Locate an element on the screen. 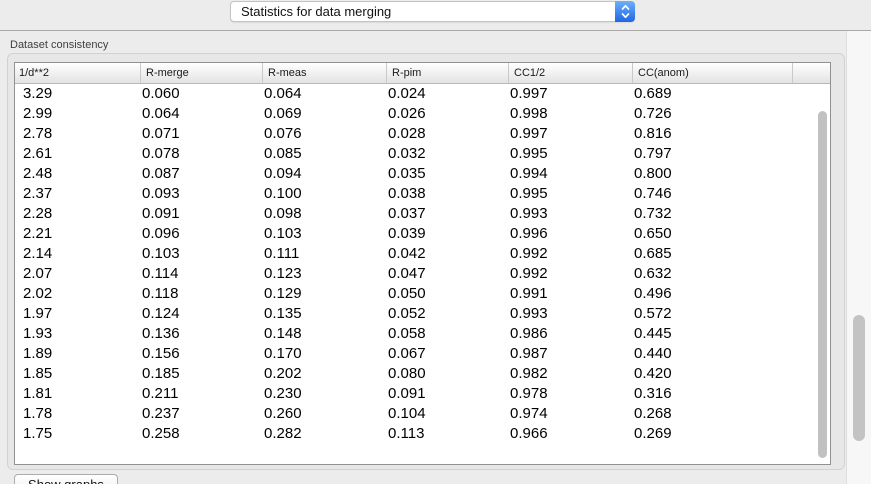  cell-rmerge: 0.091 is located at coordinates (161, 213).